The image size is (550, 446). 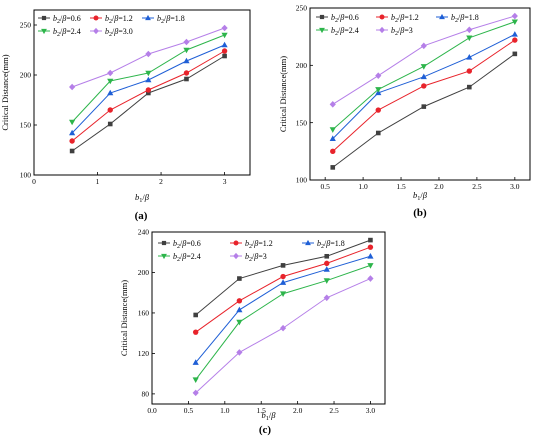 I want to click on legend-label: b2/β=3.0, so click(x=119, y=32).